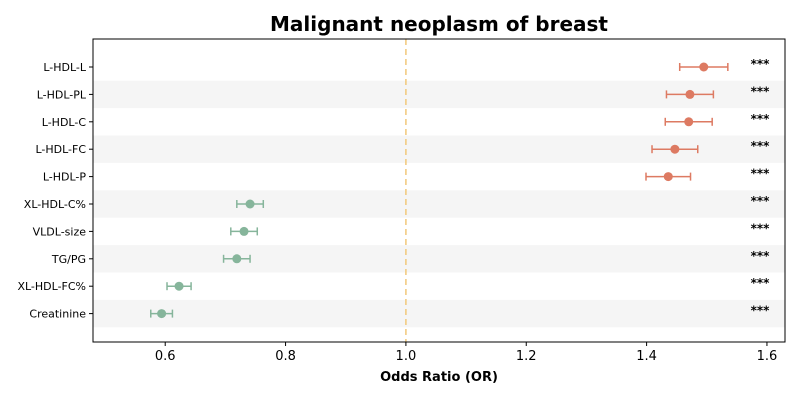 Image resolution: width=800 pixels, height=400 pixels. Describe the element at coordinates (51, 286) in the screenshot. I see `y-tick-label: XL-HDL-FC%` at that location.